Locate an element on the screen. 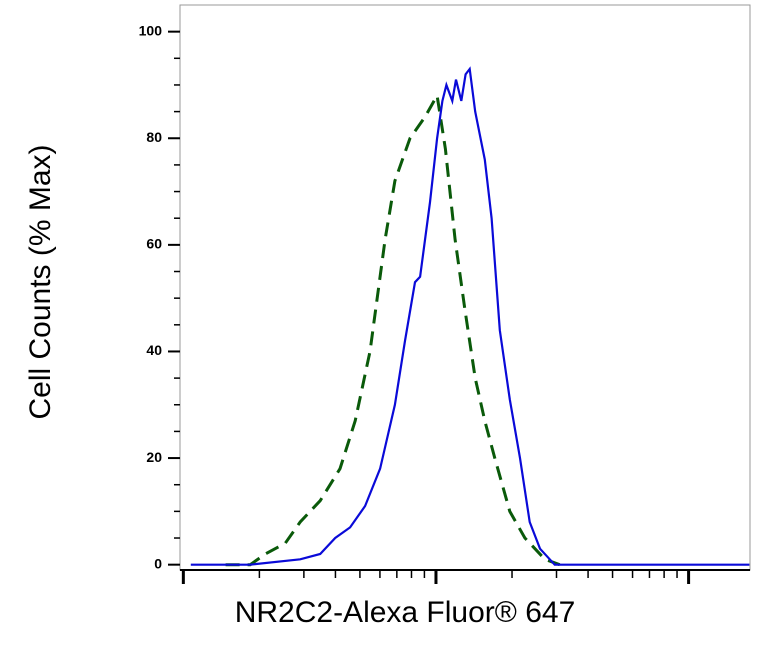  x-axis-title: NR2C2-Alexa Fluor® 647 is located at coordinates (405, 612).